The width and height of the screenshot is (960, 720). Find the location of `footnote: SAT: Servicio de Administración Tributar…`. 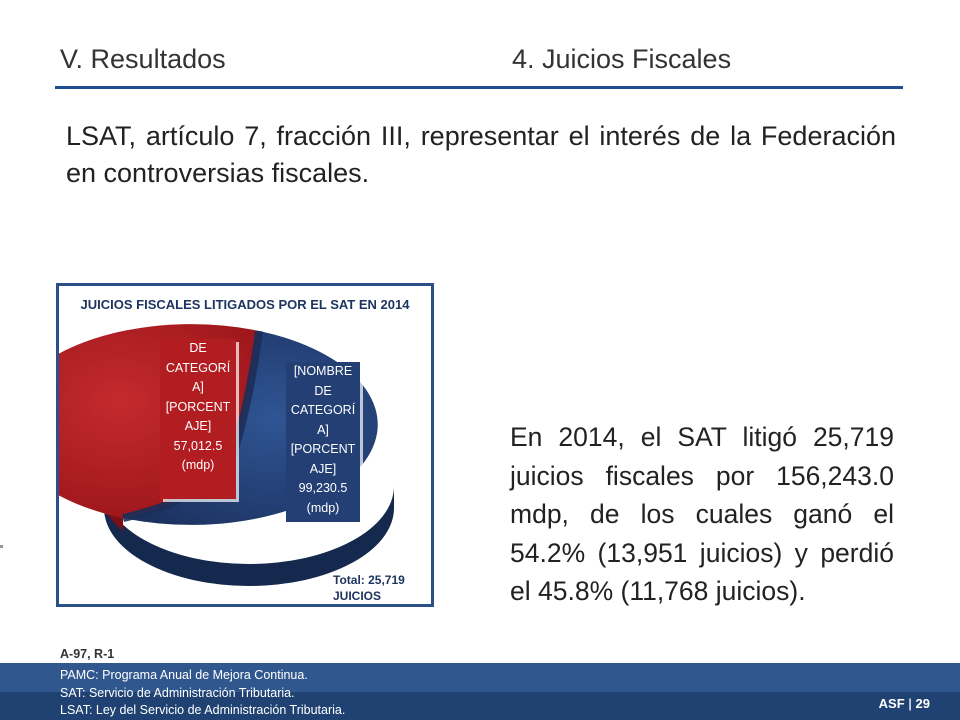

footnote: SAT: Servicio de Administración Tributar… is located at coordinates (177, 692).